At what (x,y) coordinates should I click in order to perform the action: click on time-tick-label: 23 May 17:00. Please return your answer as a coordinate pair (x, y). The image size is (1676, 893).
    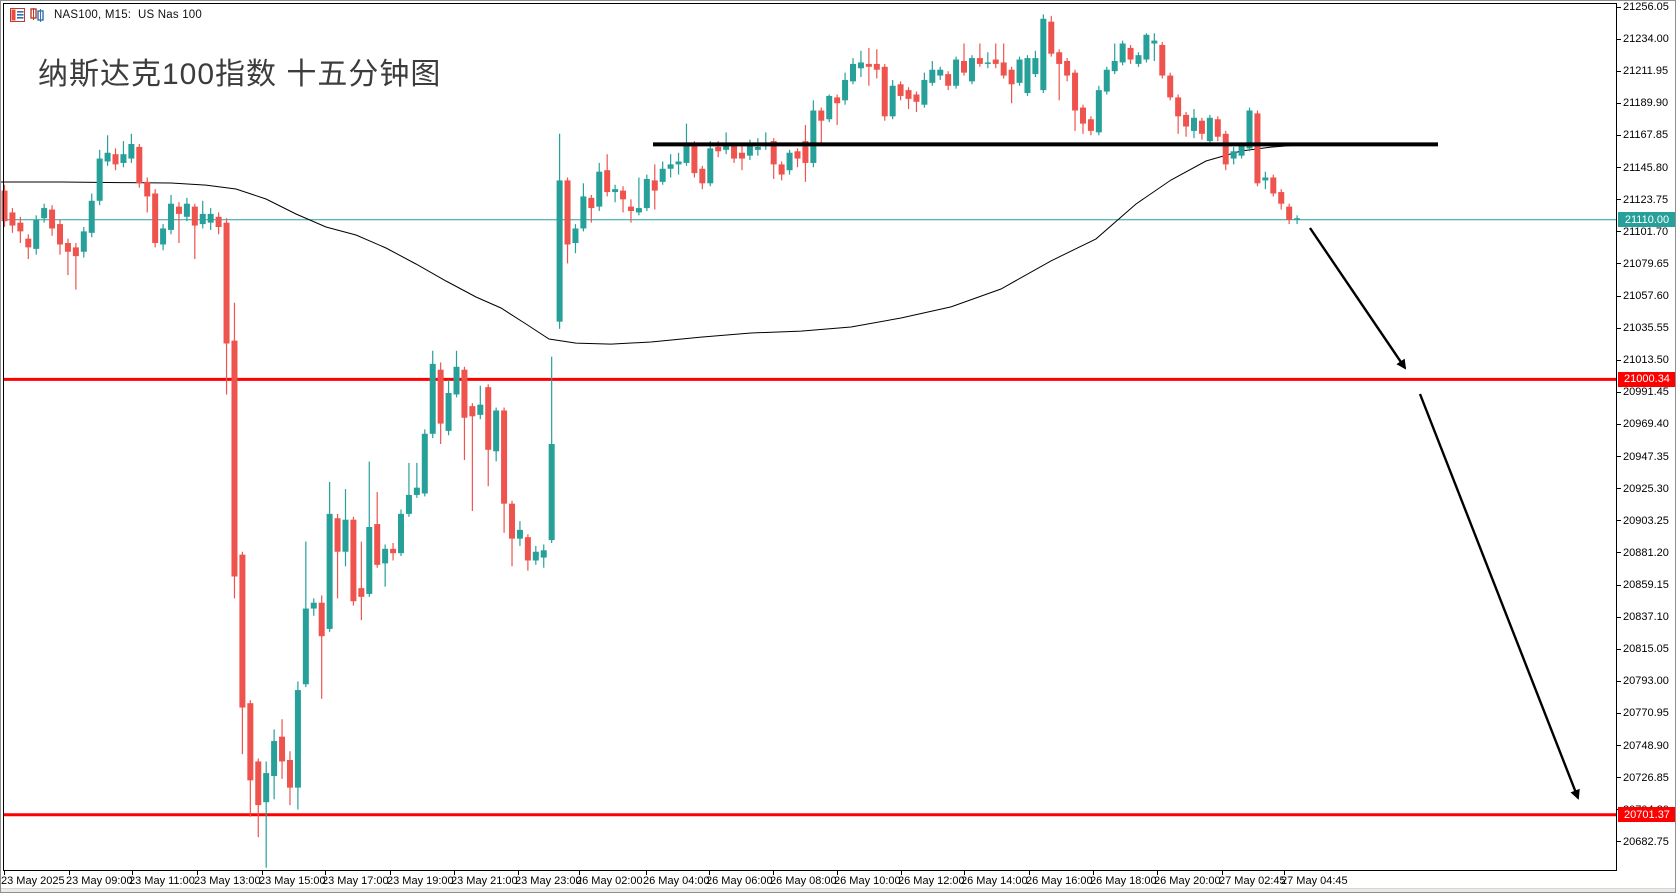
    Looking at the image, I should click on (355, 881).